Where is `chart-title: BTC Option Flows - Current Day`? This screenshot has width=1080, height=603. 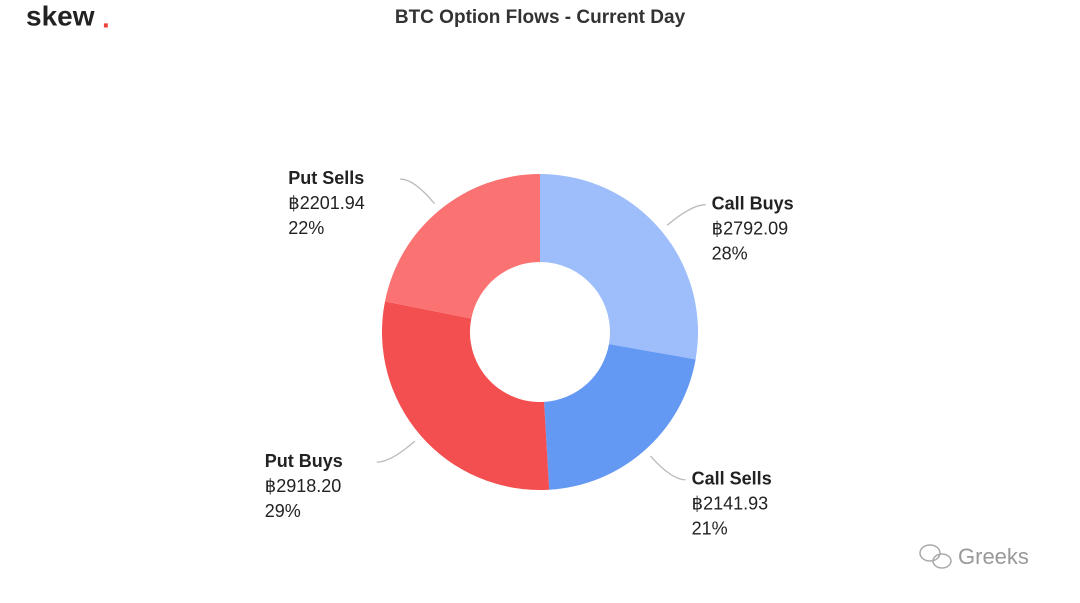 chart-title: BTC Option Flows - Current Day is located at coordinates (540, 17).